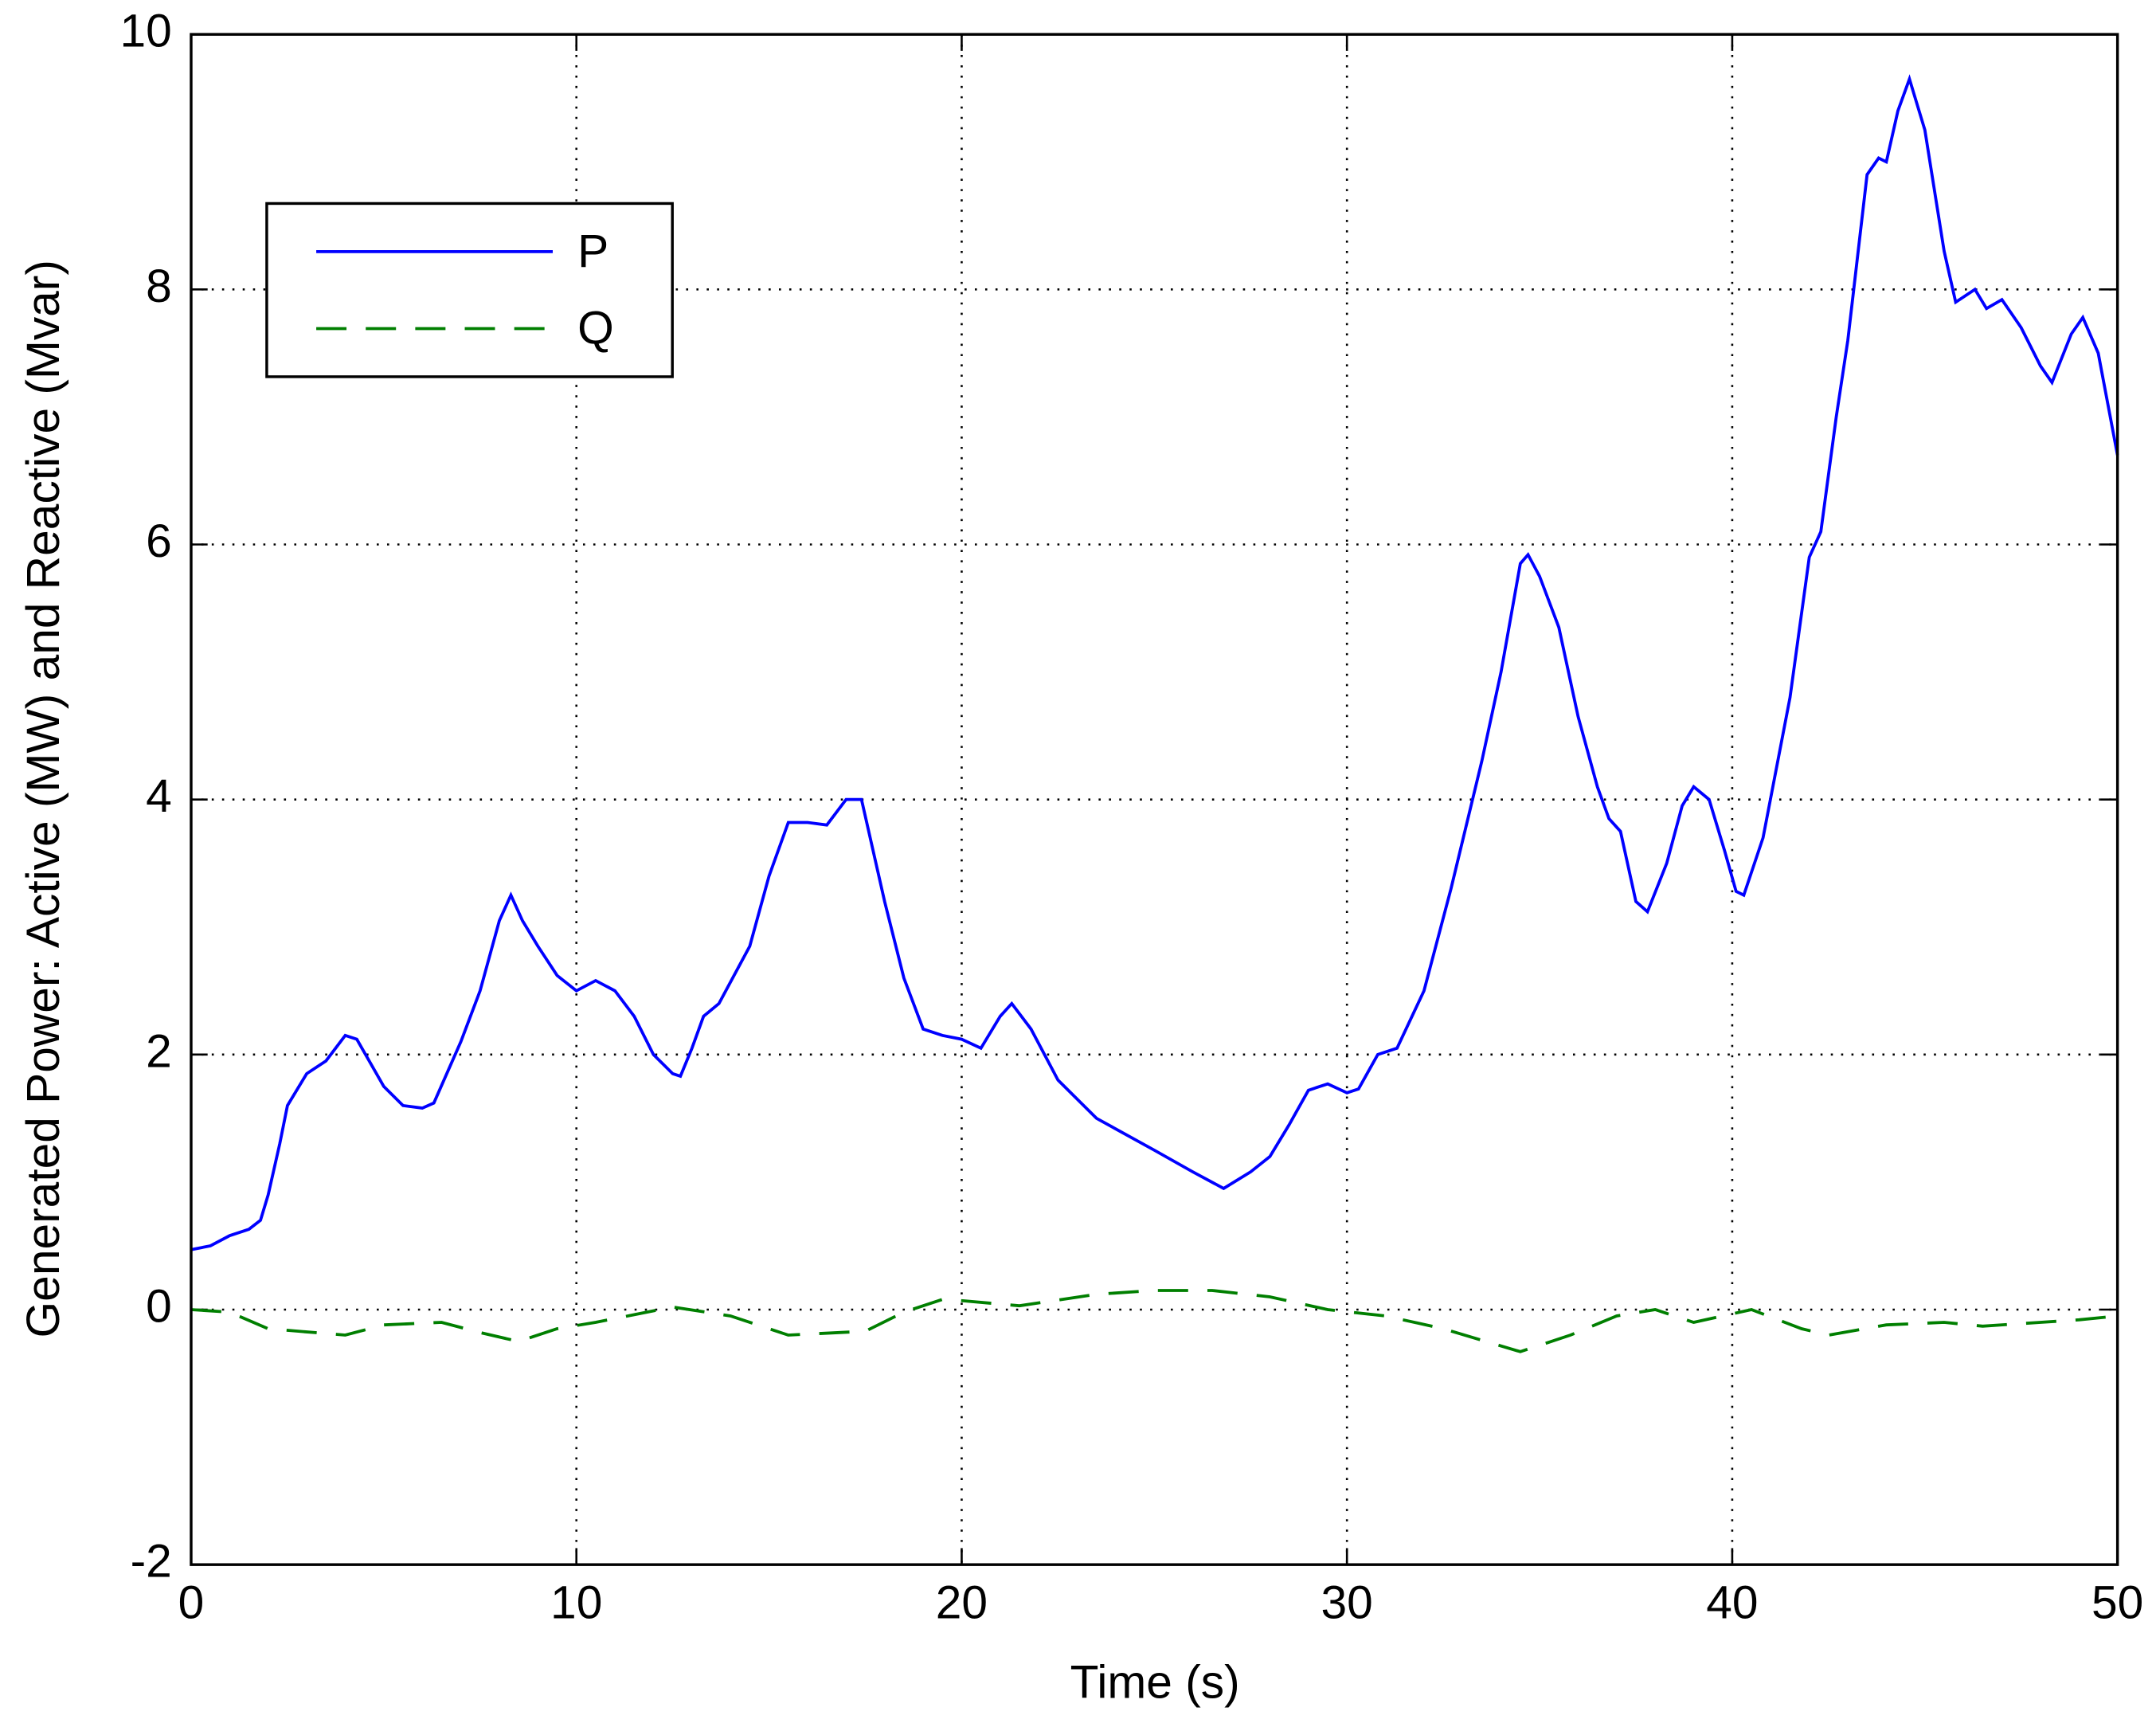  I want to click on y-tick-label: 6, so click(159, 541).